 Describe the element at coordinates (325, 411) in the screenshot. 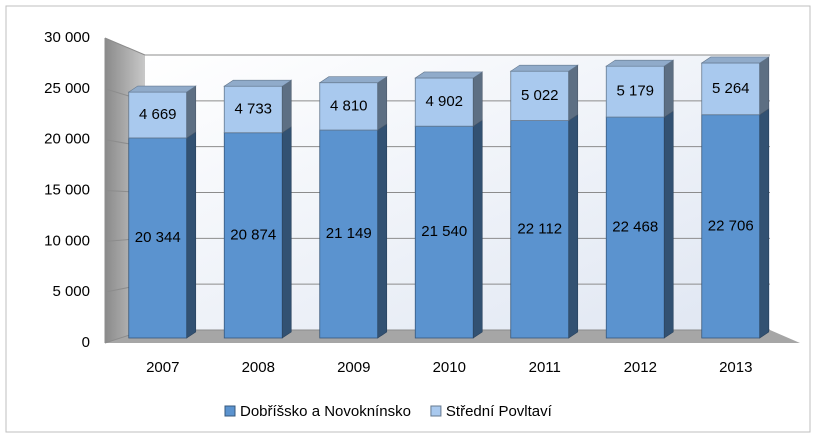

I see `legend-label: Dobříšsko a Novoknínsko` at that location.